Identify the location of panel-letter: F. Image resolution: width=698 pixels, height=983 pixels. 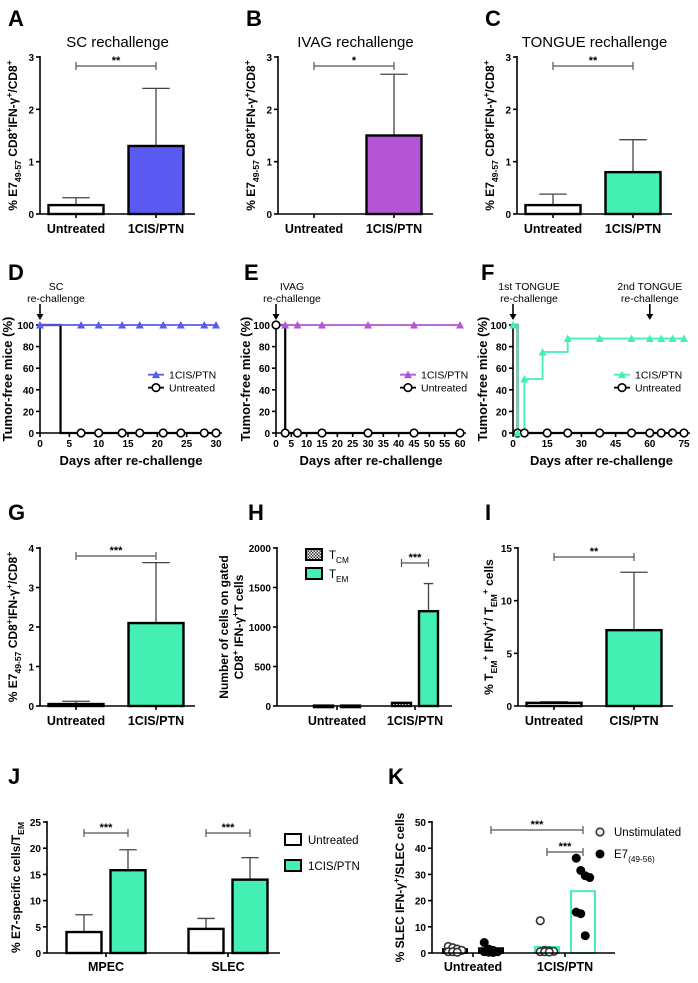
(487, 272).